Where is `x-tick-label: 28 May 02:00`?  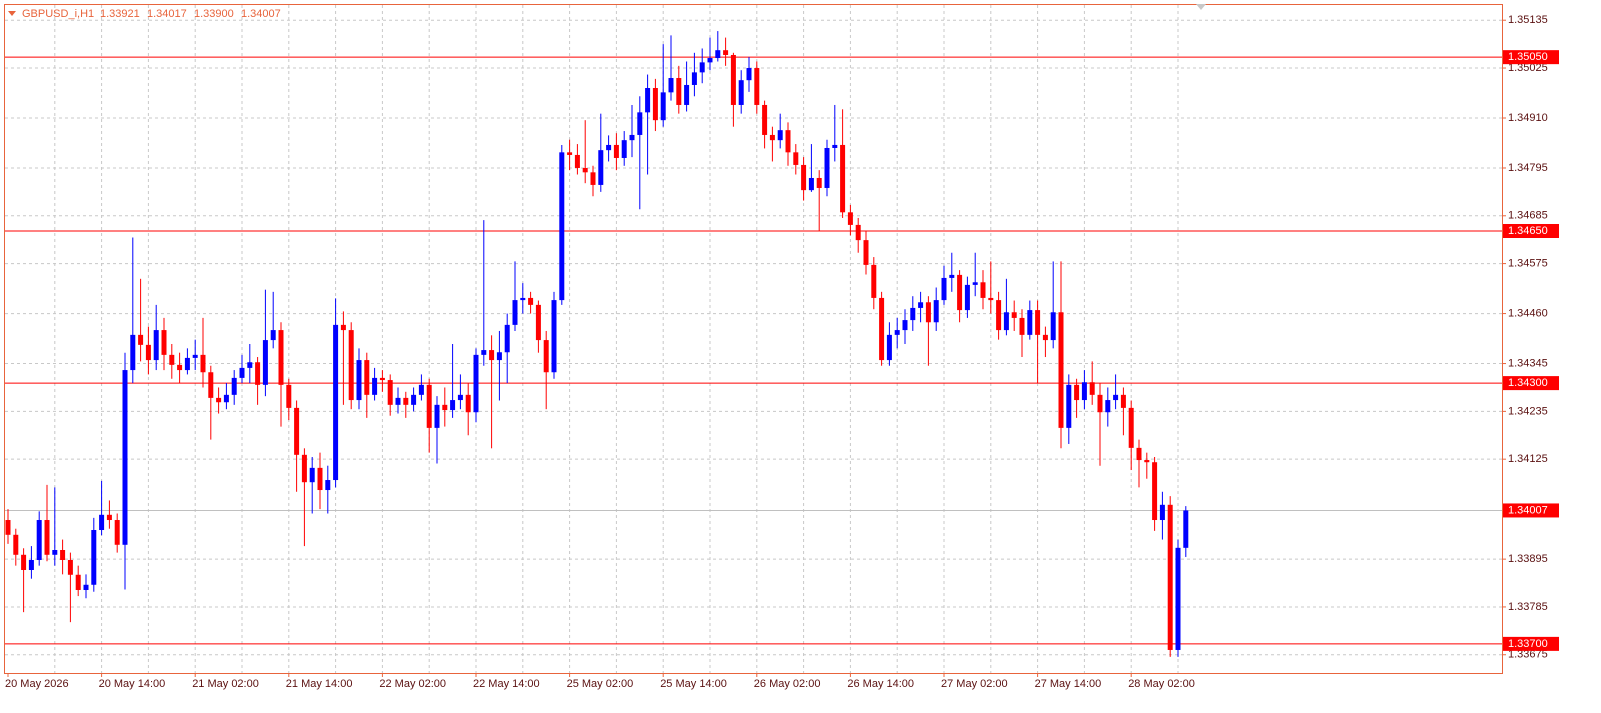 x-tick-label: 28 May 02:00 is located at coordinates (1161, 684).